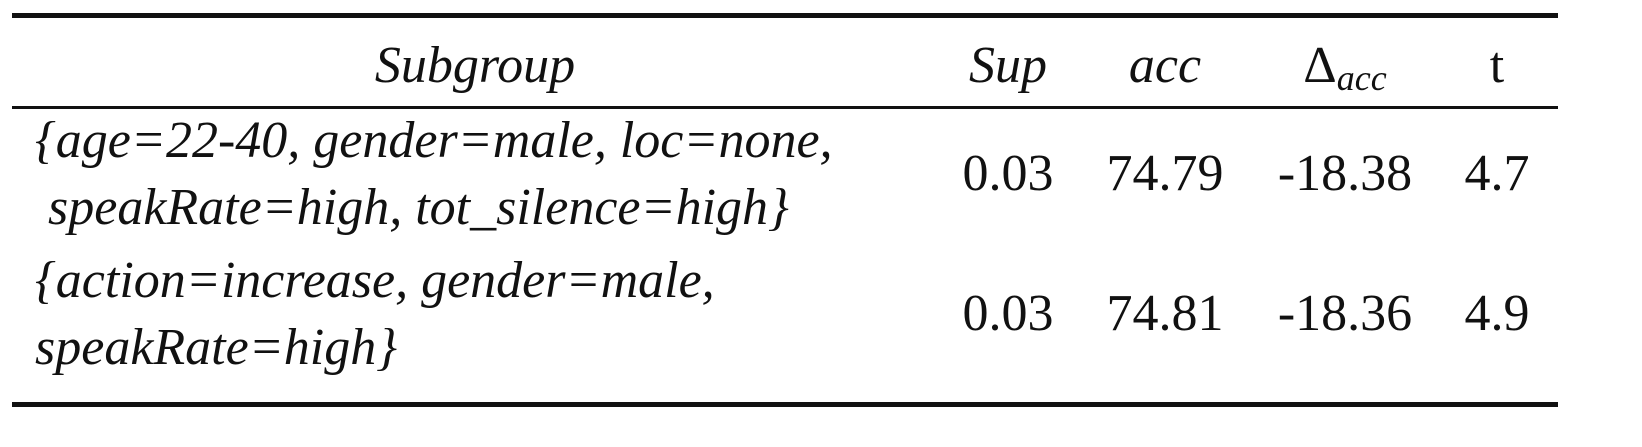 The height and width of the screenshot is (447, 1642). I want to click on cell: 4.7, so click(1497, 173).